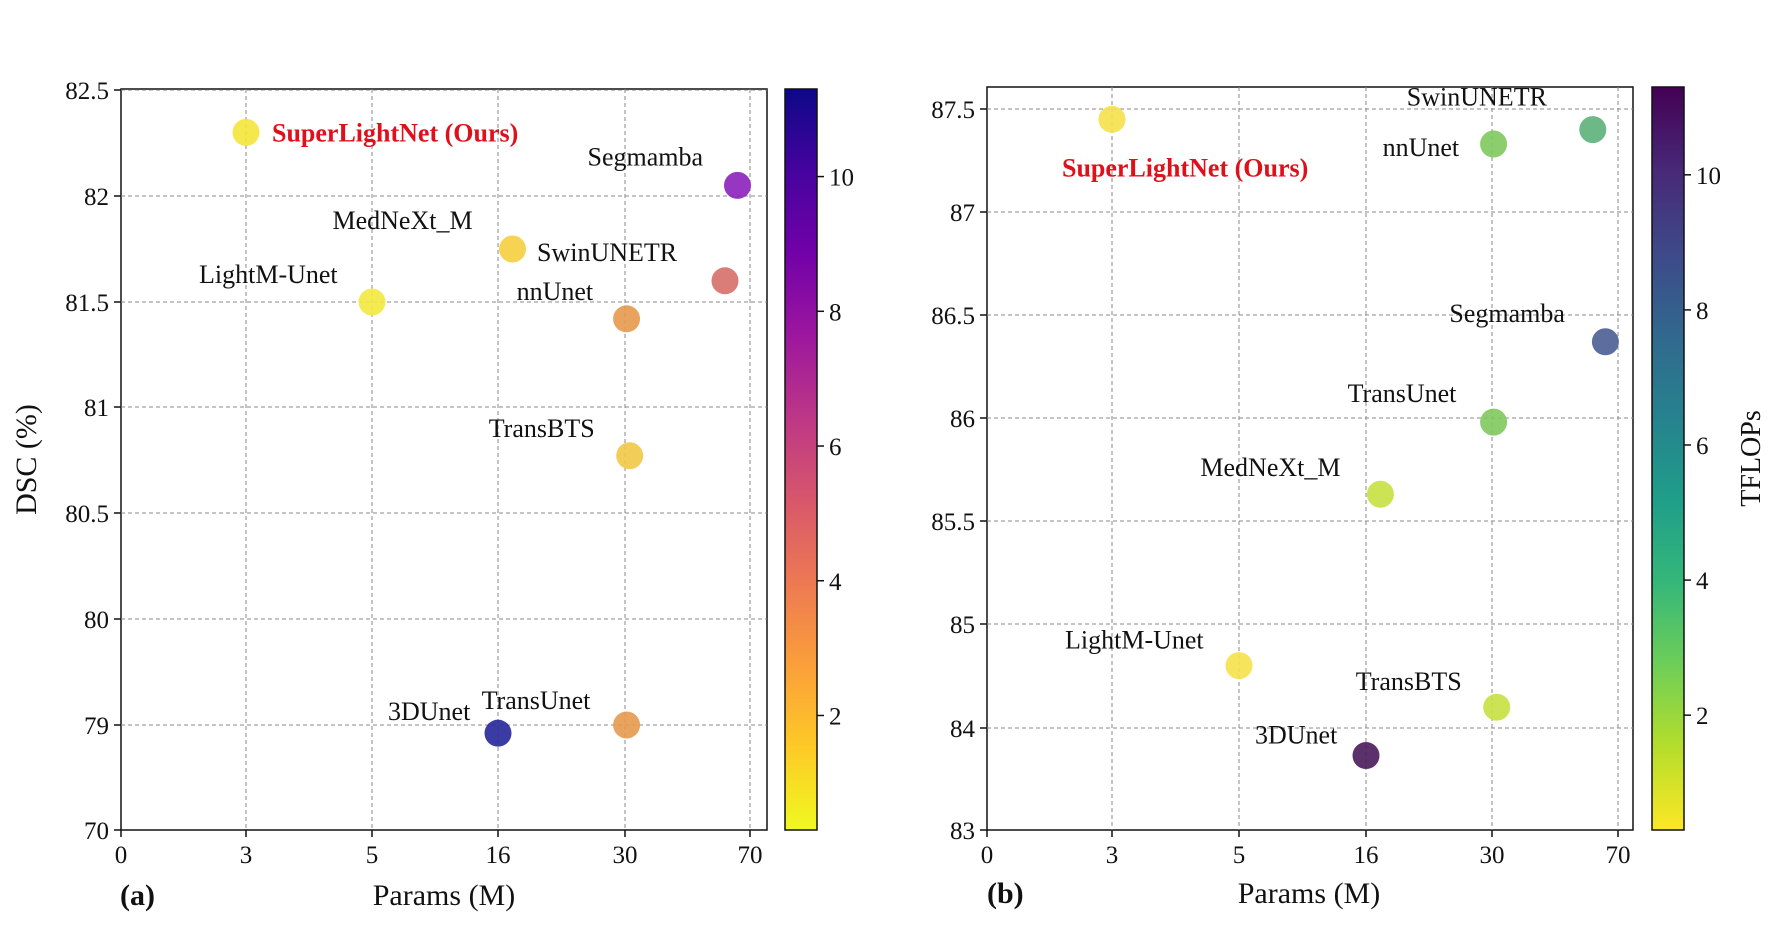  What do you see at coordinates (963, 729) in the screenshot?
I see `y-tick-label: 84` at bounding box center [963, 729].